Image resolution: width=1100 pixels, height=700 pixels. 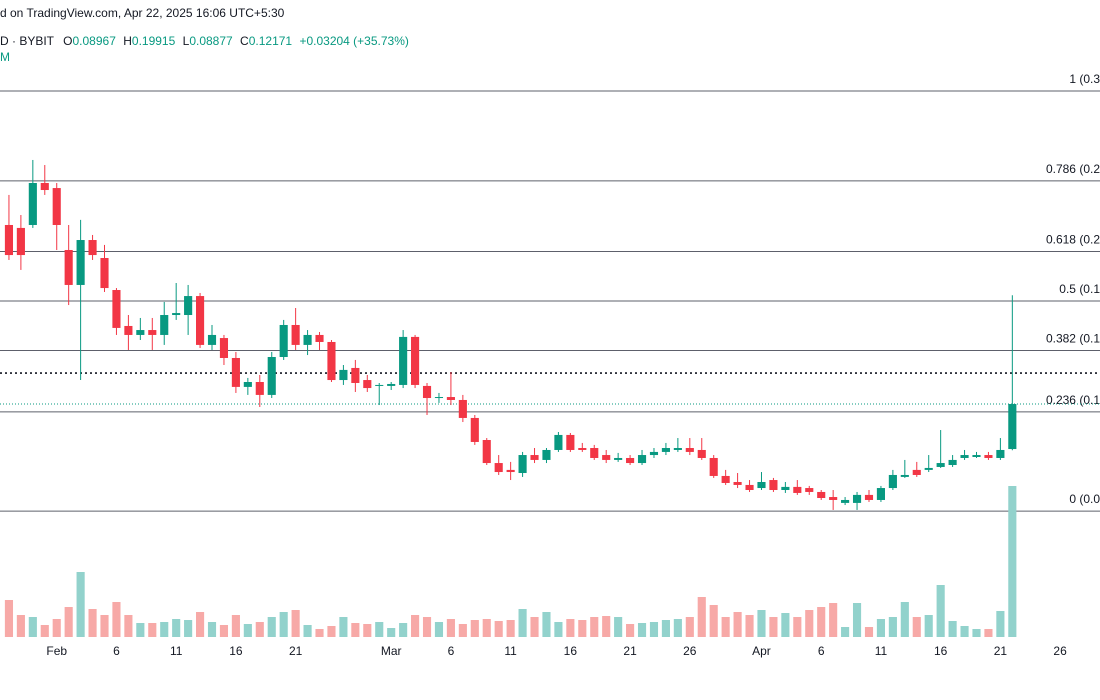 I want to click on fib-label: 0.236 (0.1, so click(x=1073, y=400).